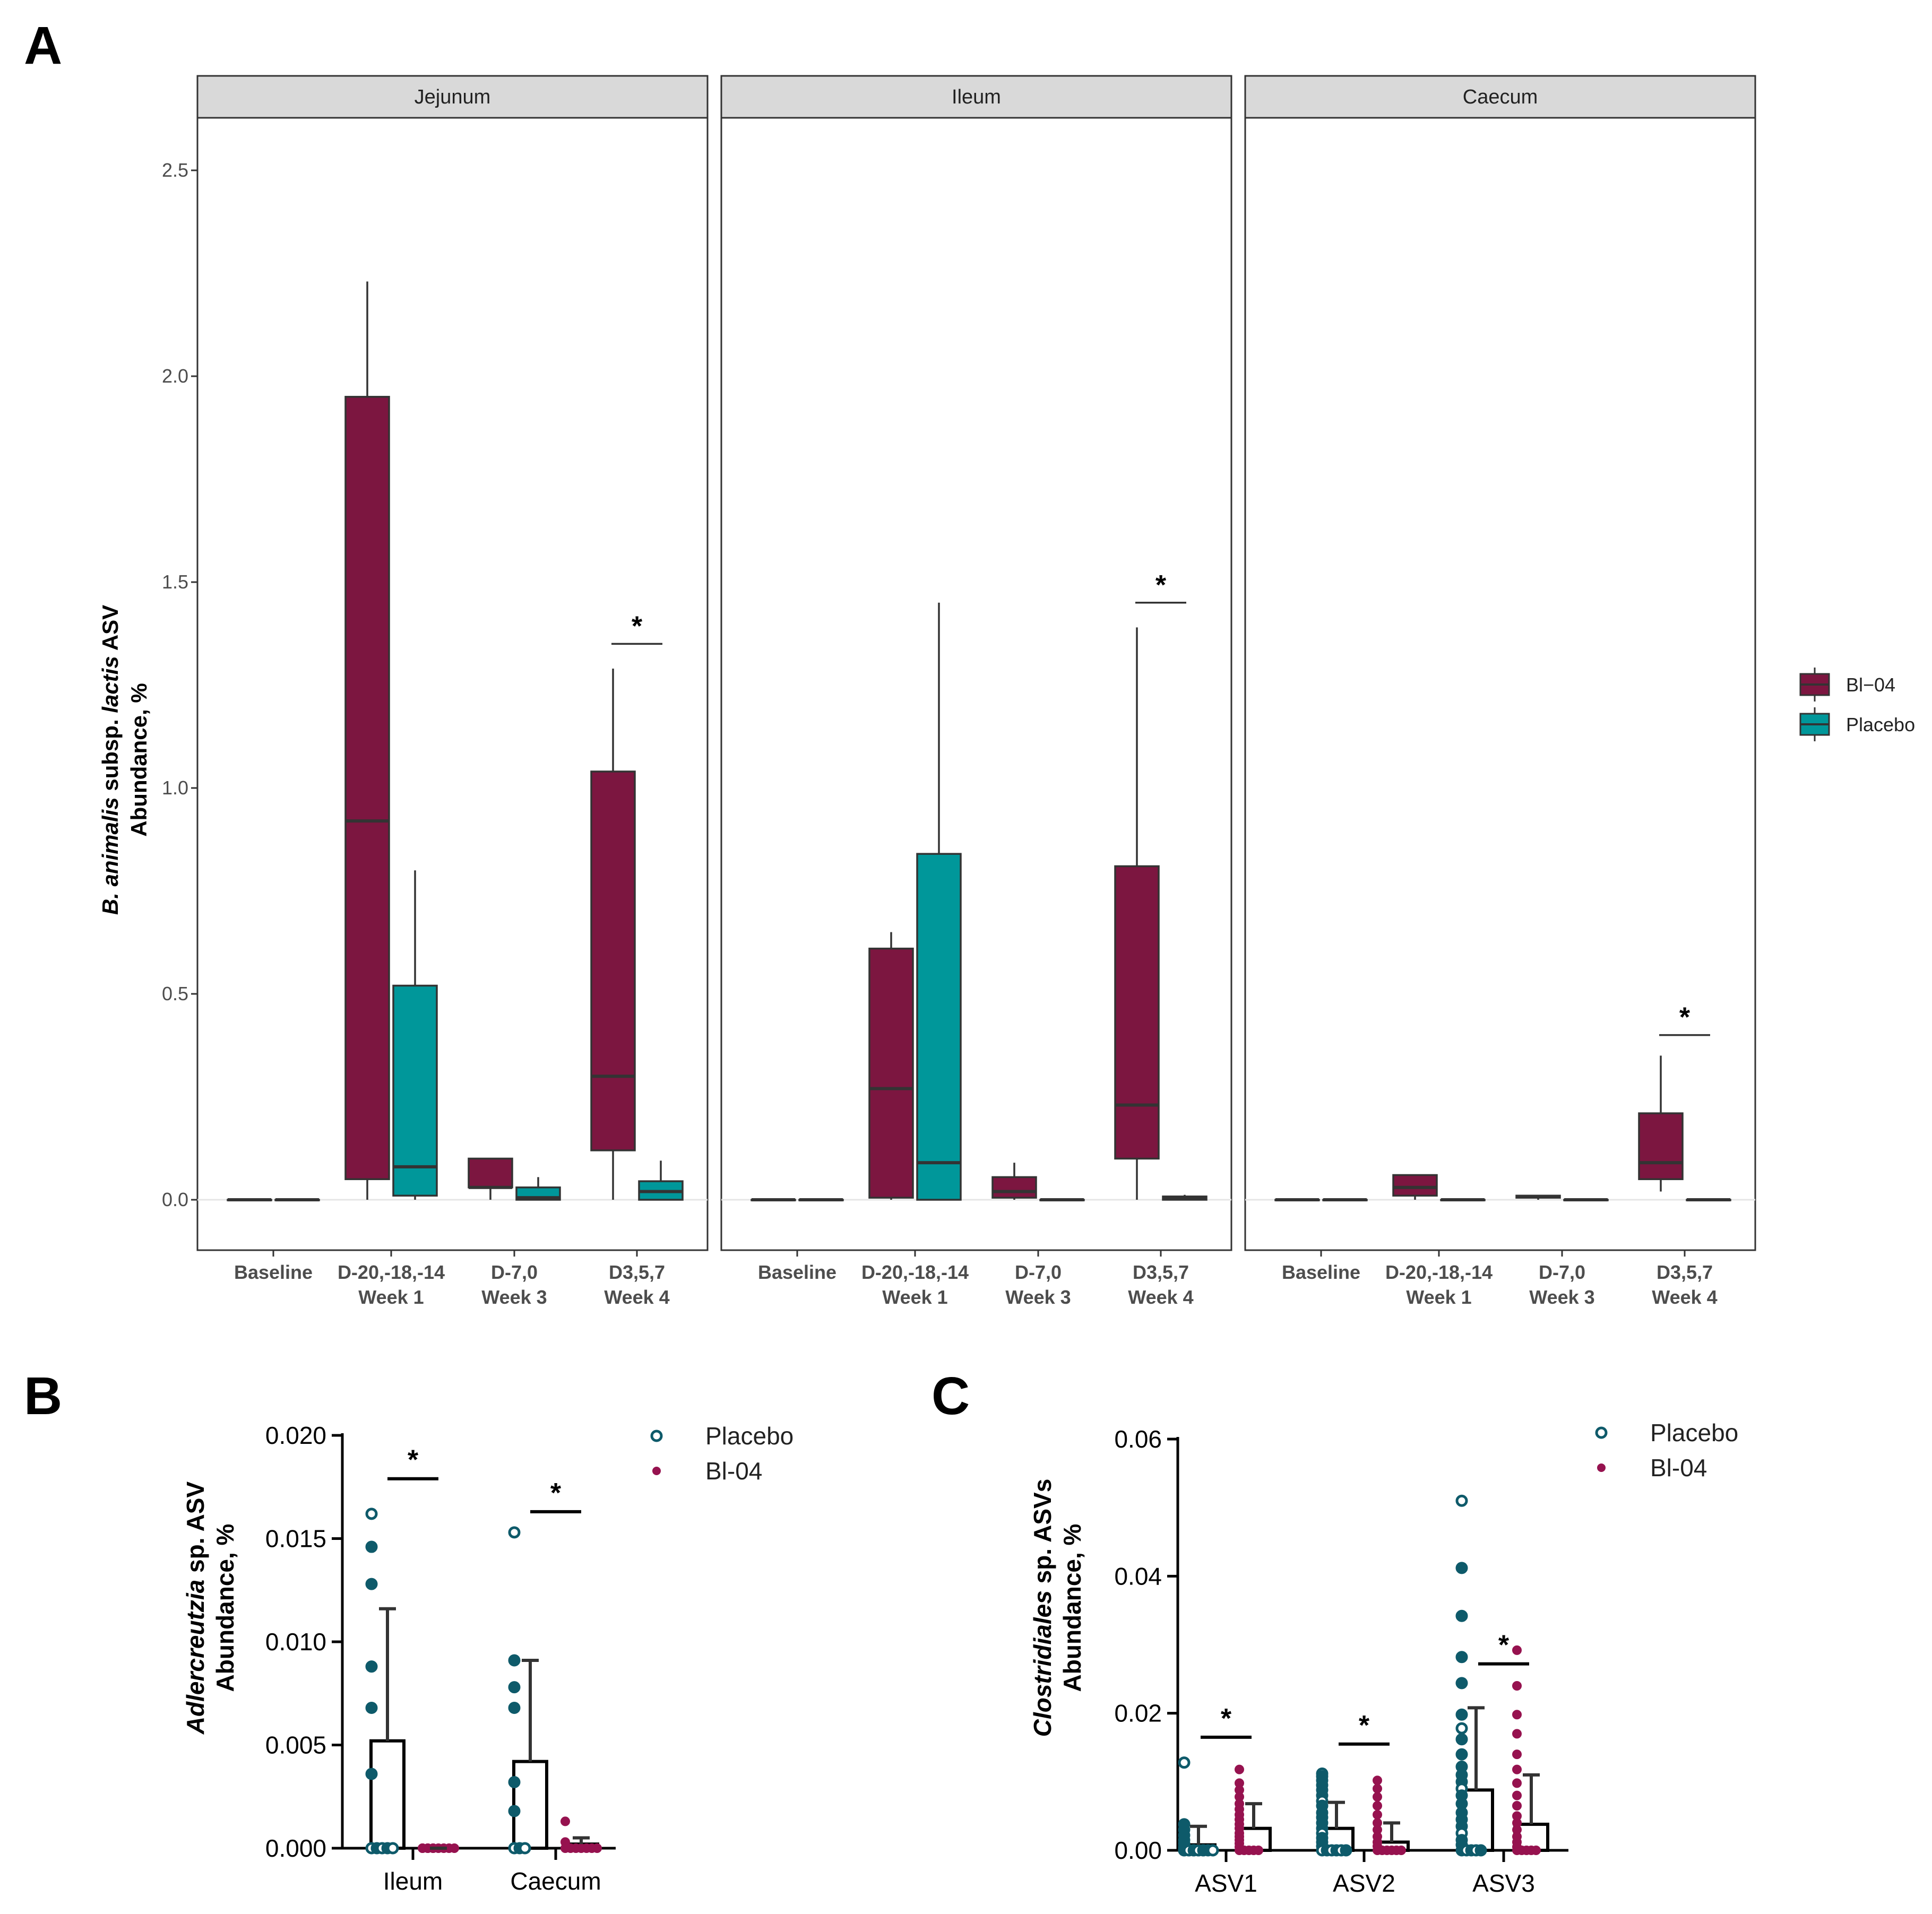 The image size is (1932, 1914). What do you see at coordinates (175, 376) in the screenshot?
I see `y-tick-label: 2.0` at bounding box center [175, 376].